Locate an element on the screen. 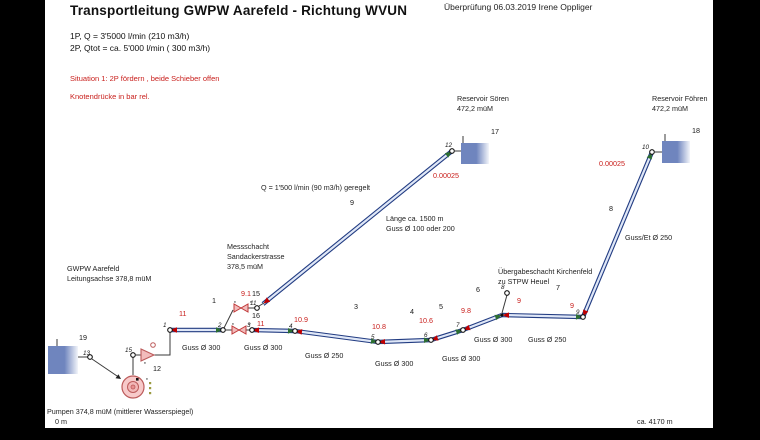  diagram-label: Leitungsachse 378,8 müM is located at coordinates (109, 278).